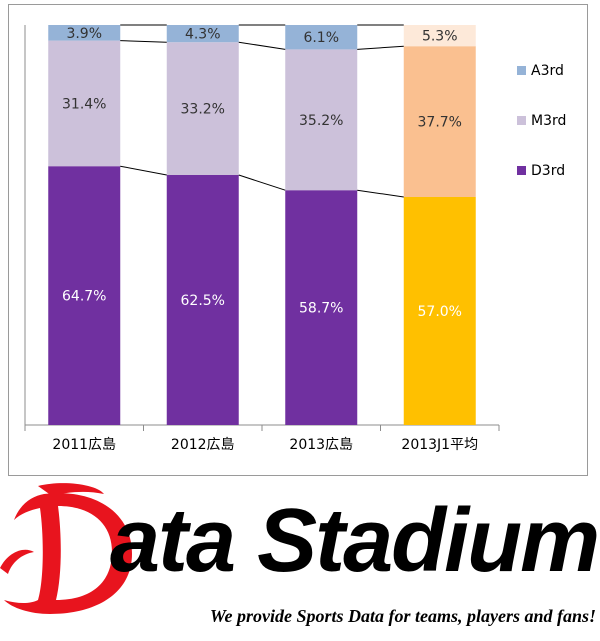  I want to click on x-tick-label: 2011広島, so click(84, 445).